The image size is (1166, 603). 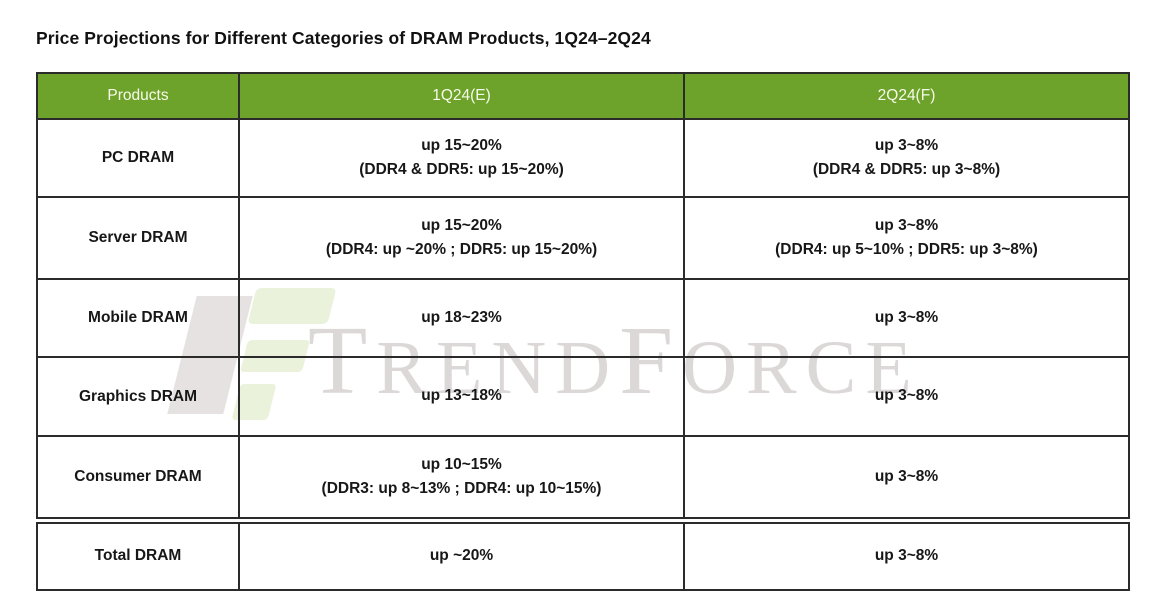 What do you see at coordinates (906, 169) in the screenshot?
I see `price-change-detail: (DDR4 & DDR5: up 3~8%)` at bounding box center [906, 169].